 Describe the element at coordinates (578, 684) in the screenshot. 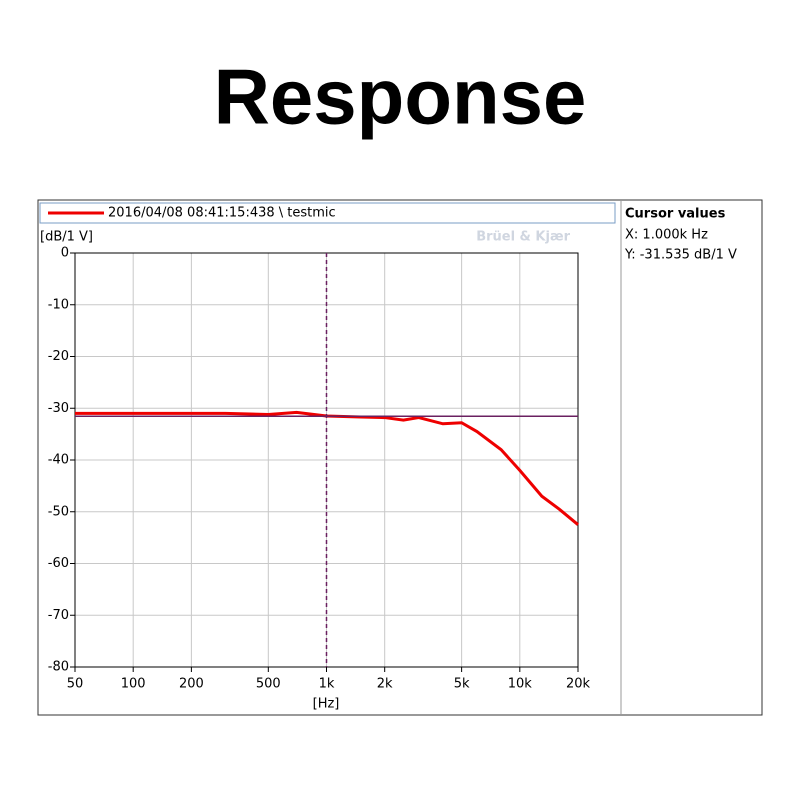

I see `x-tick-label: 20k` at that location.